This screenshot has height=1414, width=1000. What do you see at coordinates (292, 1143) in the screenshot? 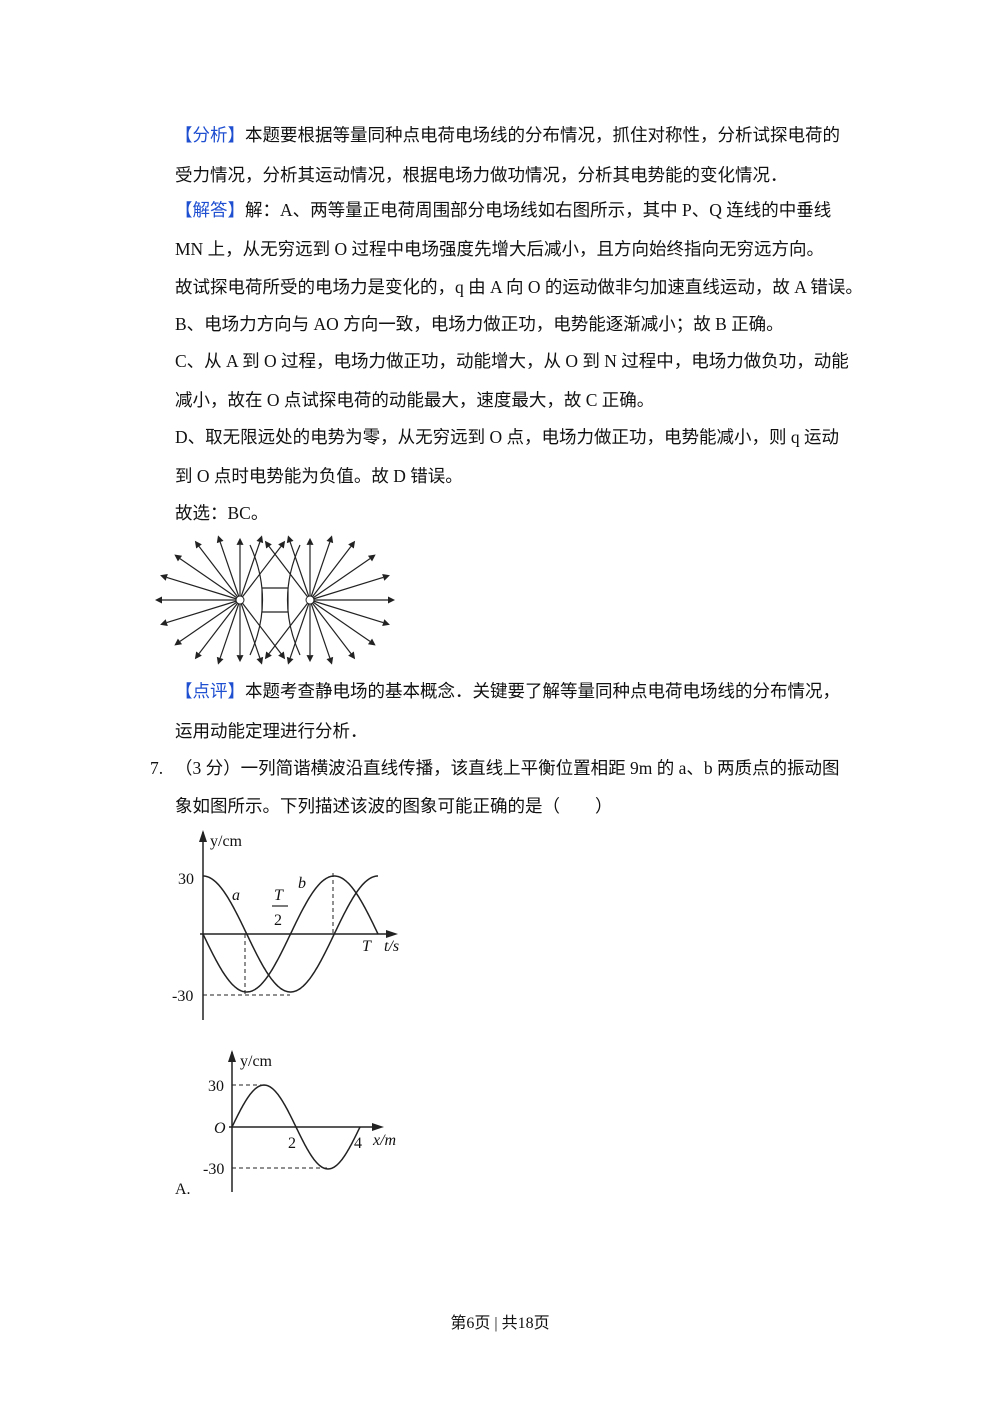
I see `tick-label: 2` at bounding box center [292, 1143].